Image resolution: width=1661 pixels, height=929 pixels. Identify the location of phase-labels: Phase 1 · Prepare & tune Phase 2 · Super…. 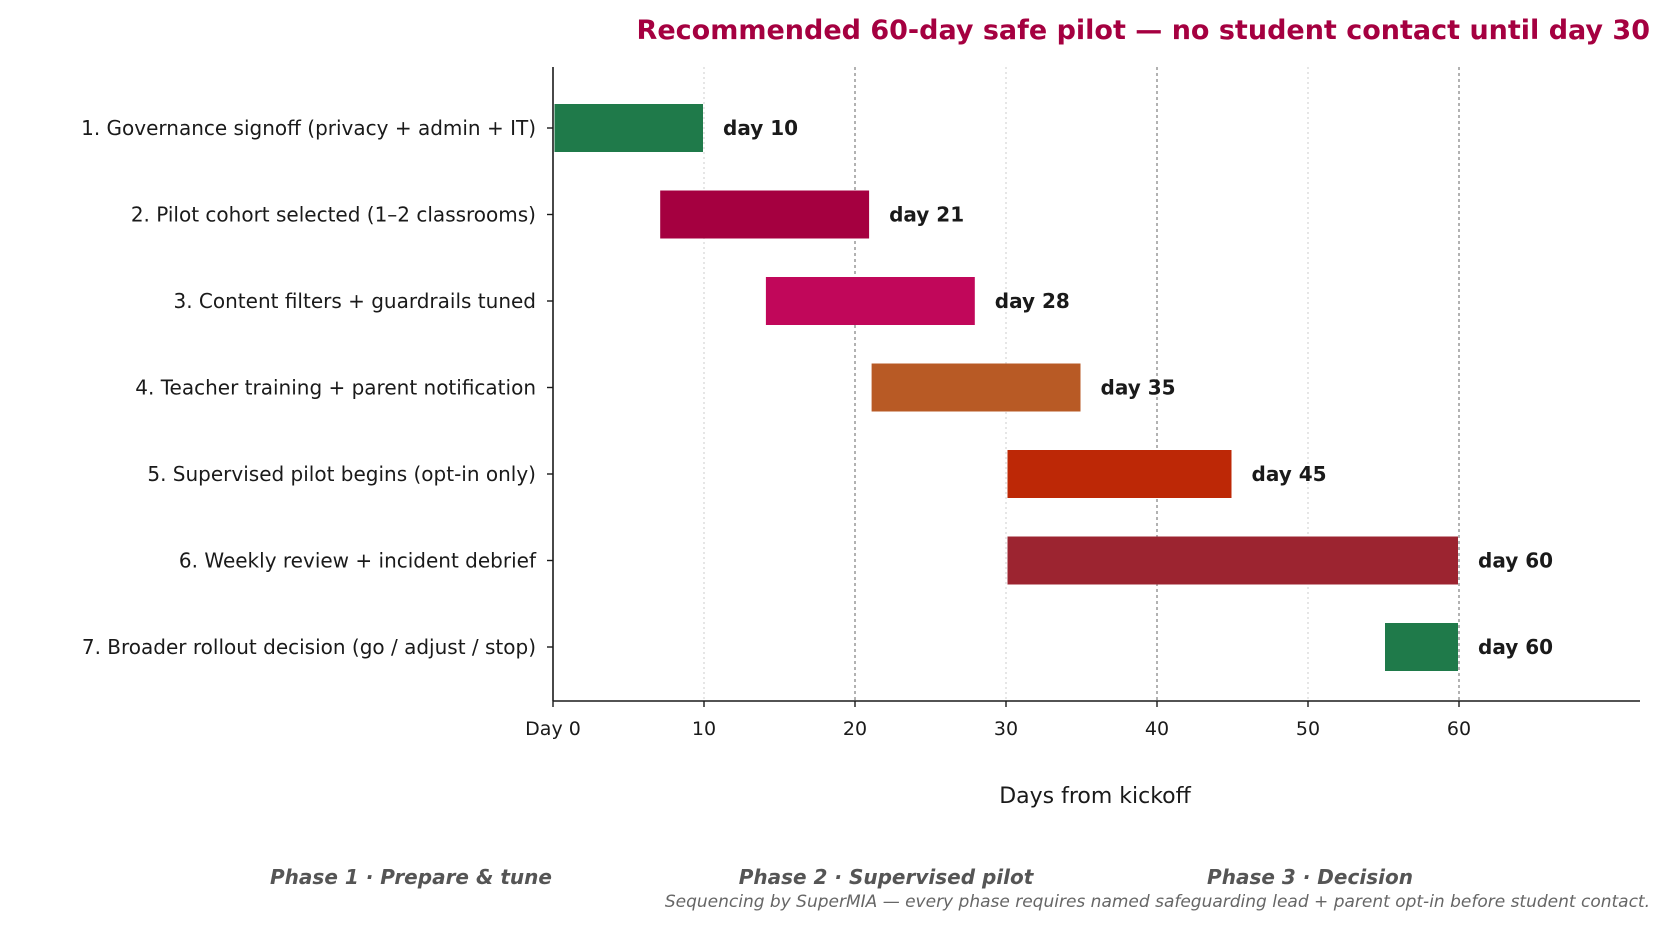
(841, 877).